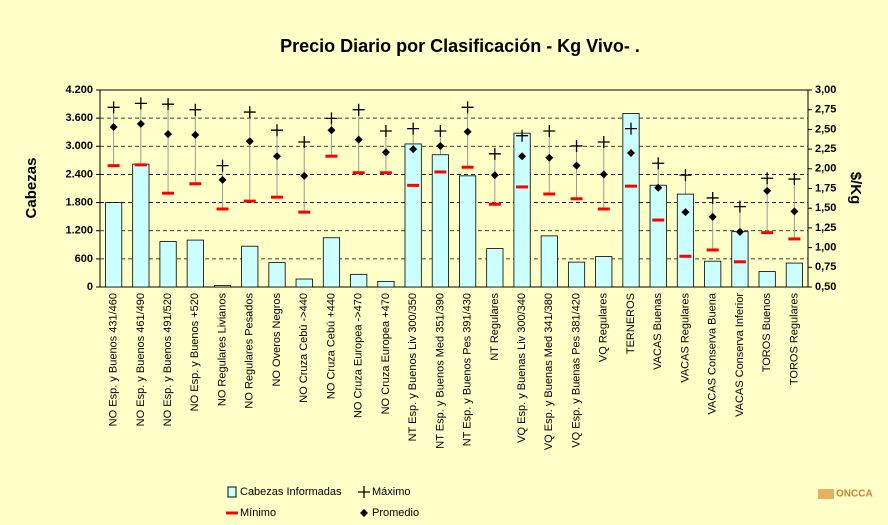 Image resolution: width=888 pixels, height=525 pixels. I want to click on x-tick-label: NO Regulares Pesados, so click(250, 351).